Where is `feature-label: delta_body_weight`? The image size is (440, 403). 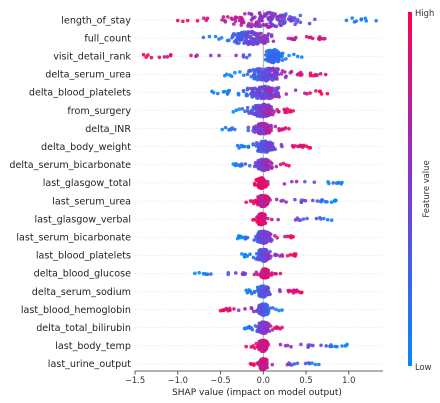
feature-label: delta_body_weight is located at coordinates (86, 147).